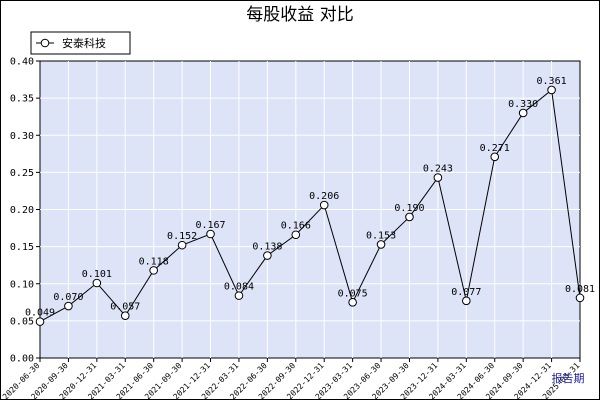 Image resolution: width=600 pixels, height=400 pixels. What do you see at coordinates (154, 261) in the screenshot?
I see `data-label: 0.118` at bounding box center [154, 261].